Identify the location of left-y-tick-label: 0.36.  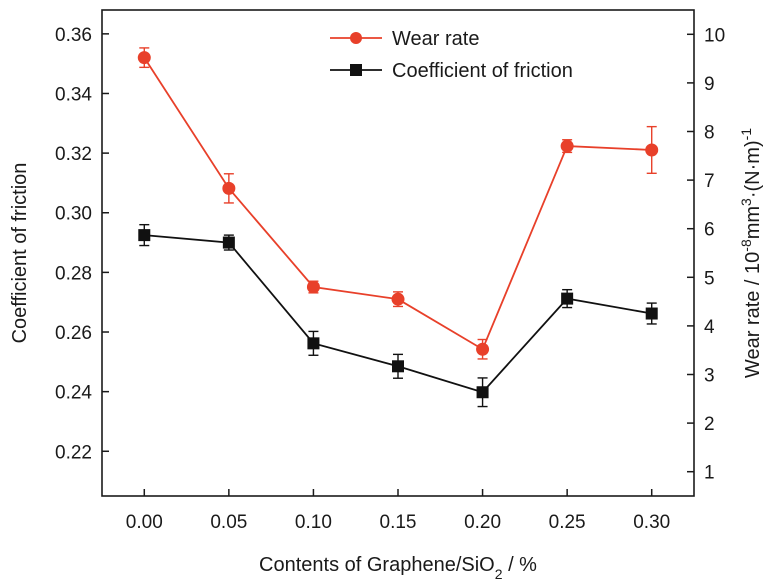
(73, 35).